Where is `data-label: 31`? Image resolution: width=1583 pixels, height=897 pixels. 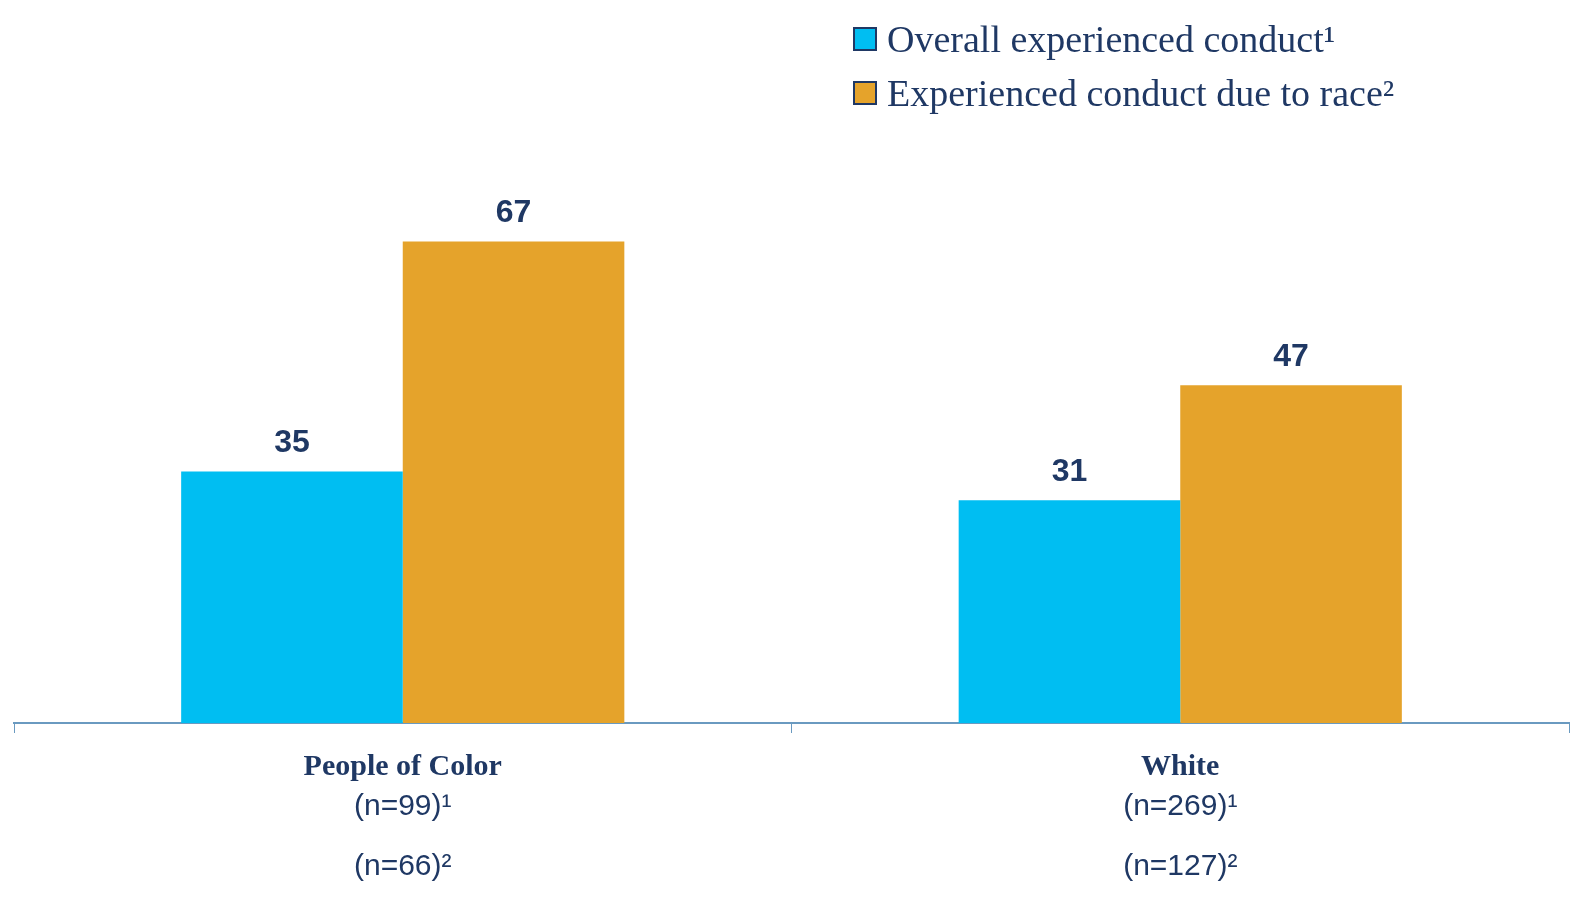 data-label: 31 is located at coordinates (1069, 470).